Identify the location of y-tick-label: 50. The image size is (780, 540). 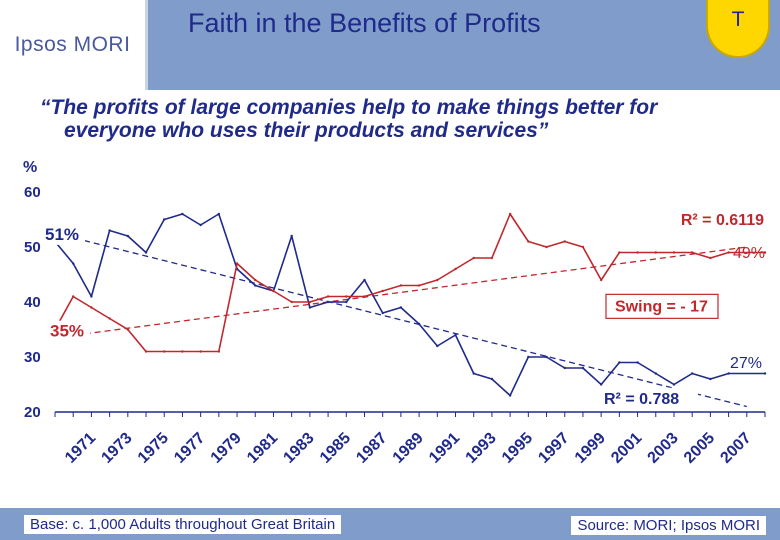
(32, 247).